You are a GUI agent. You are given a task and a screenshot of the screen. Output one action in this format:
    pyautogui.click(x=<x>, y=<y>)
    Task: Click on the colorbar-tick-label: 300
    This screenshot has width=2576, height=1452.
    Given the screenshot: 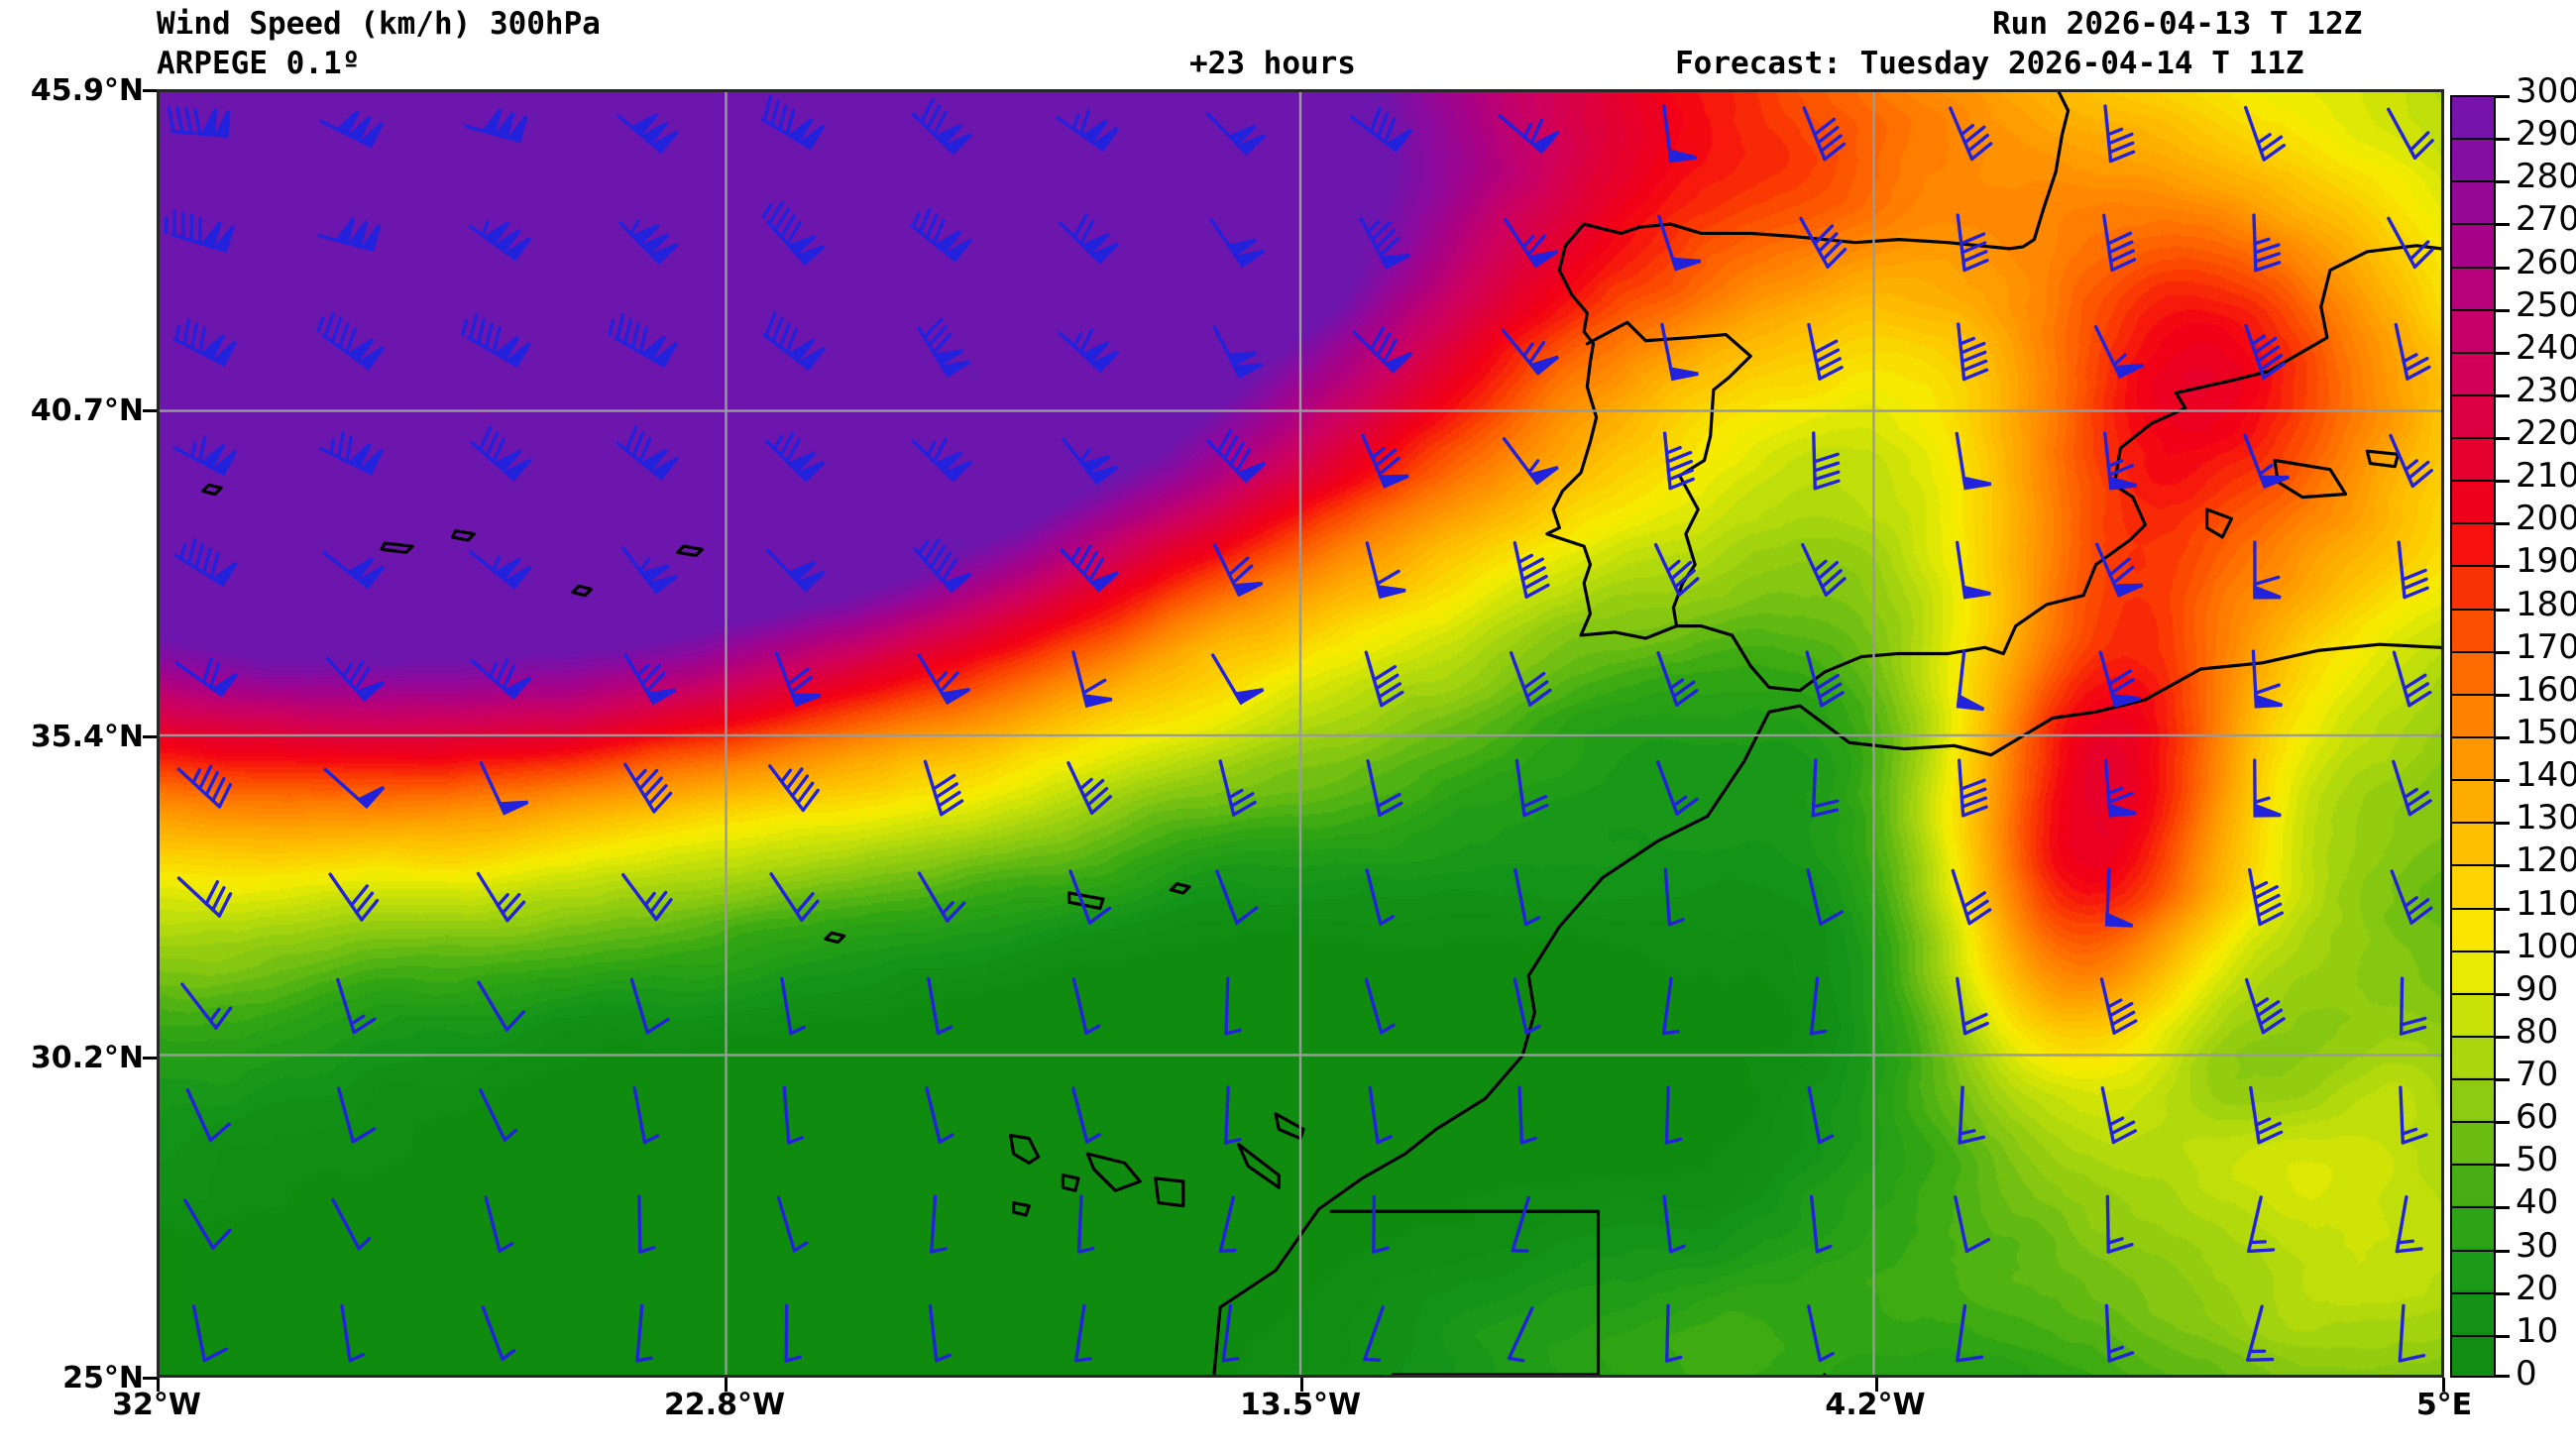 What is the action you would take?
    pyautogui.click(x=2546, y=91)
    